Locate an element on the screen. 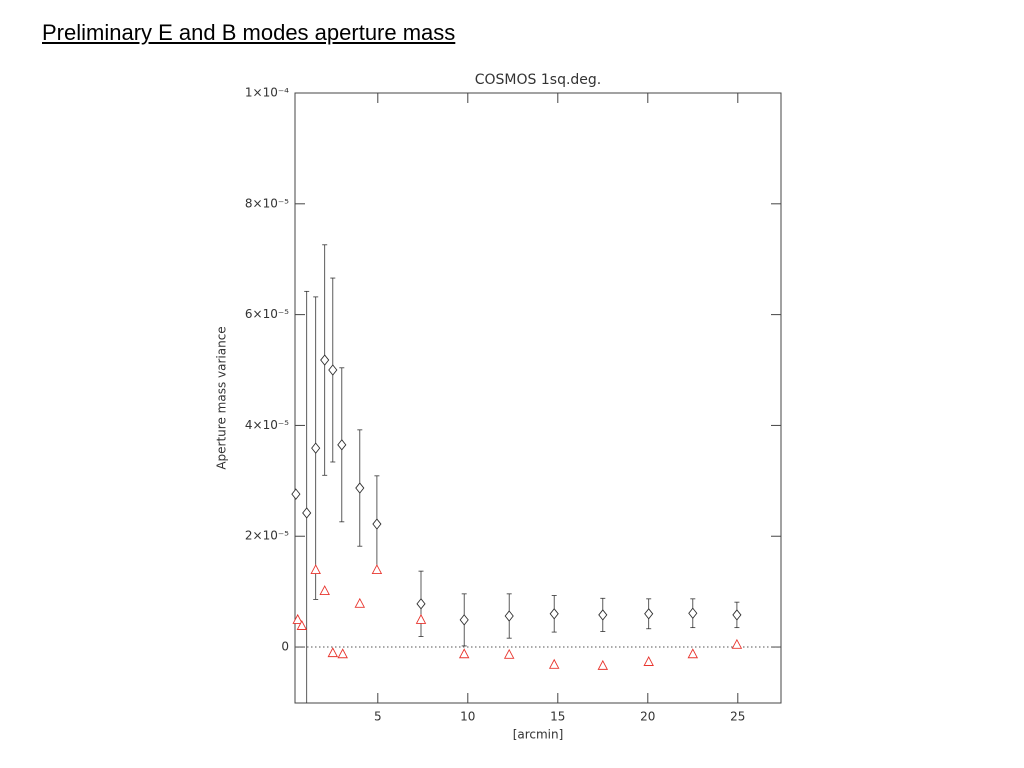 The width and height of the screenshot is (1024, 768). x-tick-label: 25 is located at coordinates (737, 717).